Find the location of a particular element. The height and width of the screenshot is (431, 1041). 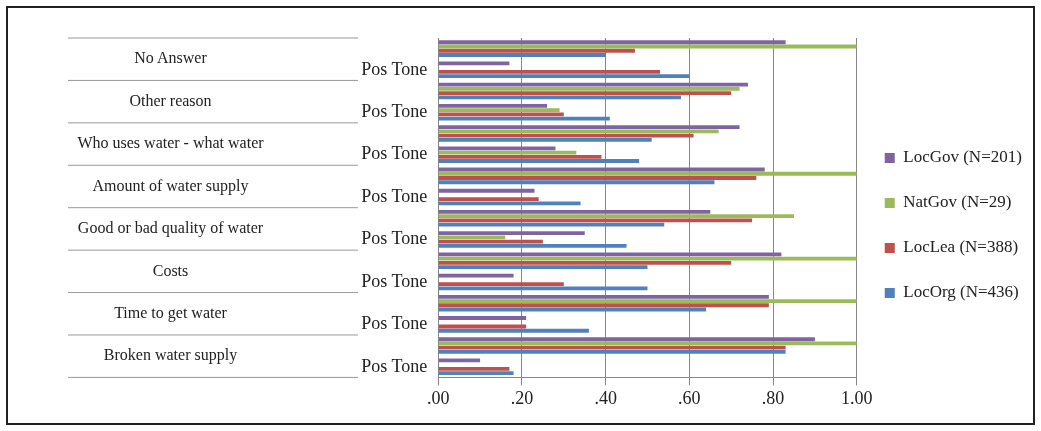

text: Amount of water supply is located at coordinates (170, 185).